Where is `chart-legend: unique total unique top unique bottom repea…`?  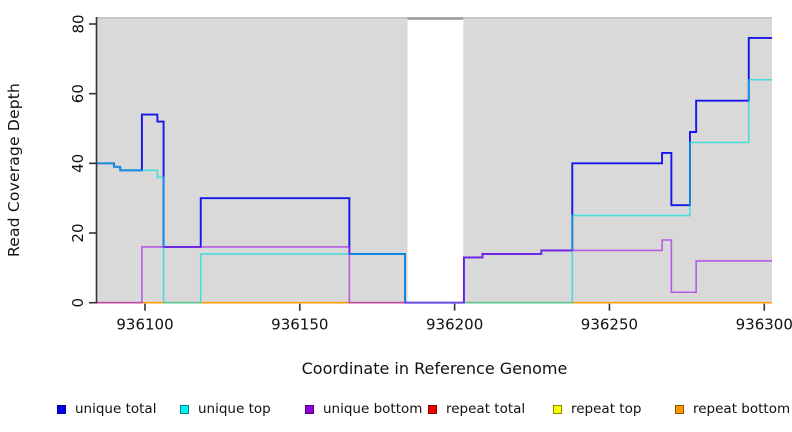
chart-legend: unique total unique top unique bottom repea… is located at coordinates (396, 410).